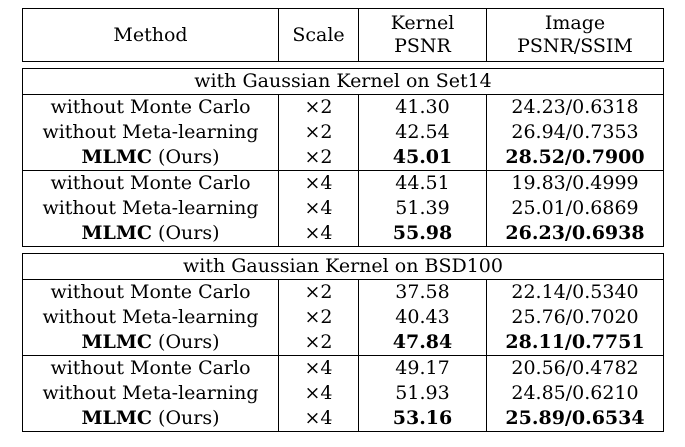 This screenshot has width=685, height=447. I want to click on table-row: without Monte Carlo ×4 49.17 20.56/0.4782, so click(343, 368).